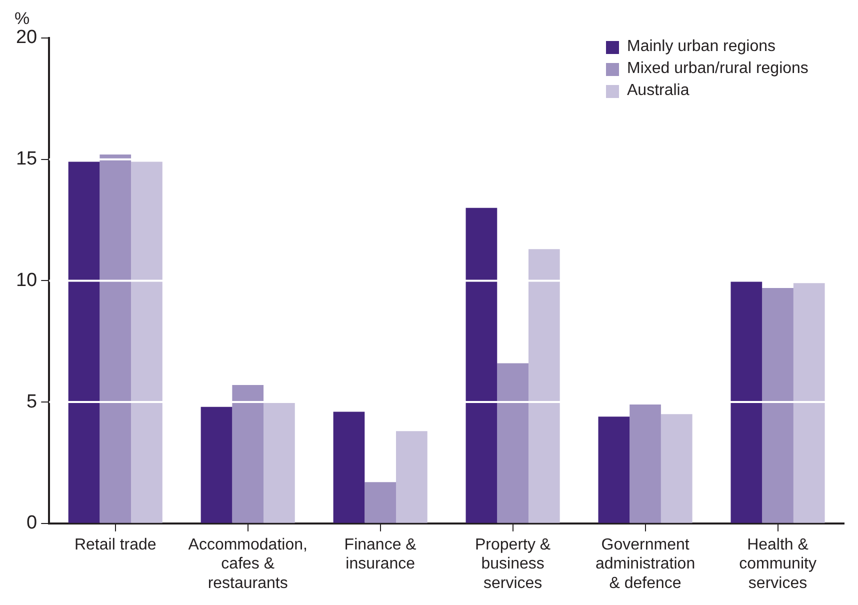  What do you see at coordinates (513, 564) in the screenshot?
I see `x-tick-label: Property & business services` at bounding box center [513, 564].